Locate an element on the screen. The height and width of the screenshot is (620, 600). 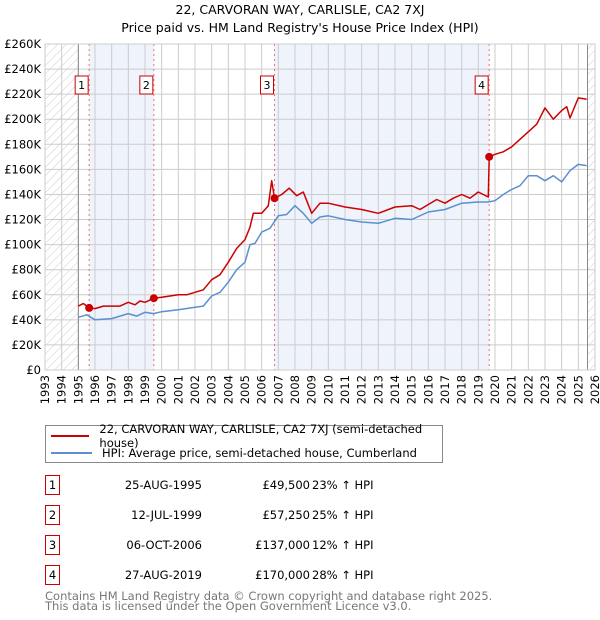
legend-swatch-blue is located at coordinates (71, 453).